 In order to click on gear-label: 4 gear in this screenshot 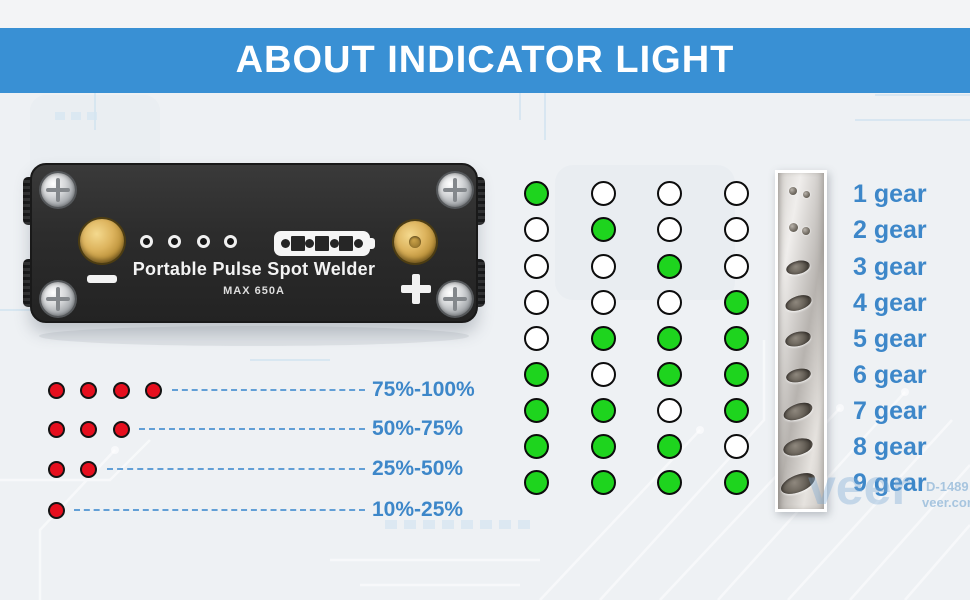, I will do `click(890, 303)`.